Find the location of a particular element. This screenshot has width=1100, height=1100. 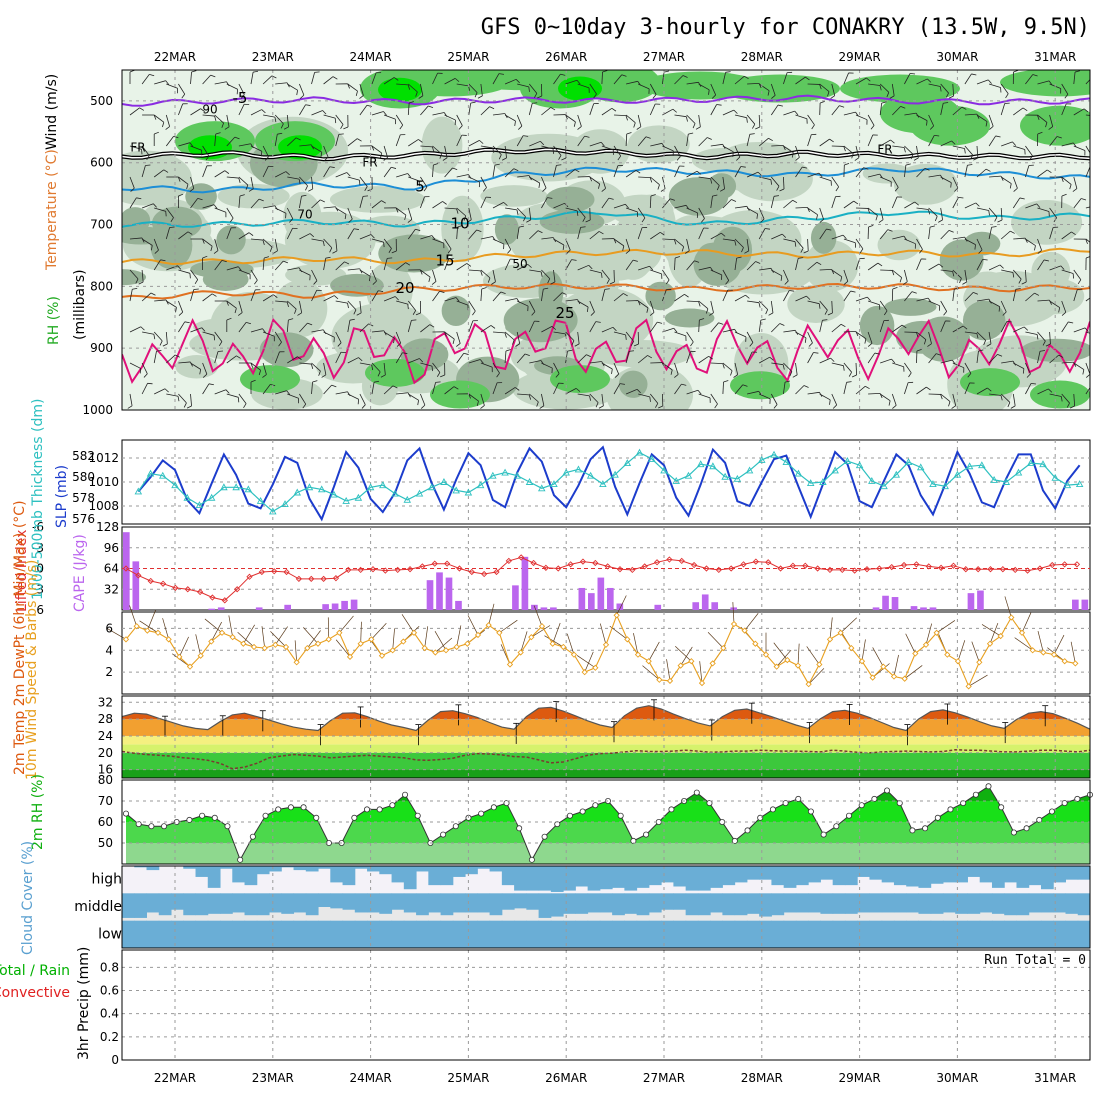

cape-ylabel: CAPE (J/kg) is located at coordinates (80, 573).